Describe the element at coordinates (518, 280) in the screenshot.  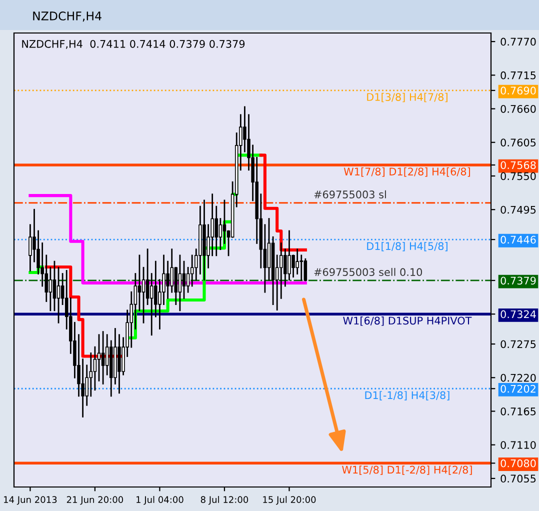
I see `y-tick-label: 0.7379` at that location.